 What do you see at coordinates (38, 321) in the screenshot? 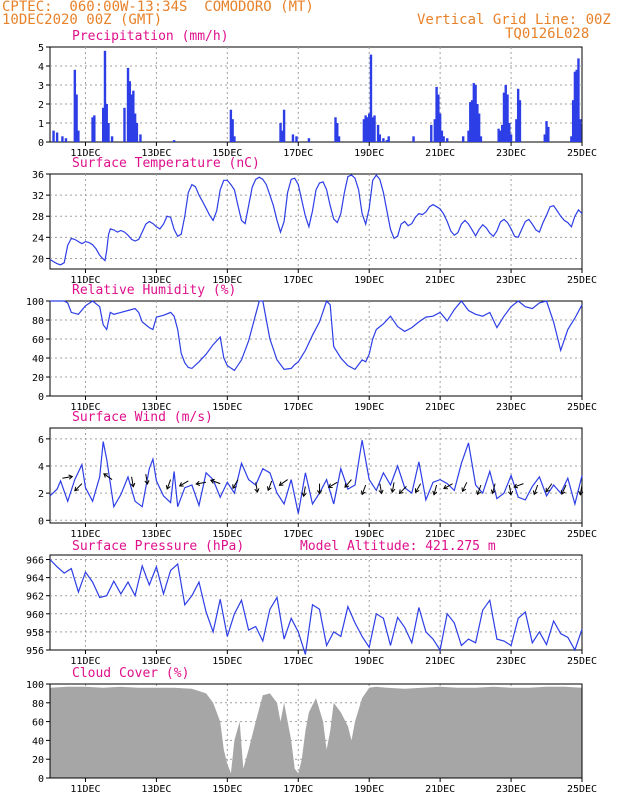
I see `y-tick-label: 80` at bounding box center [38, 321].